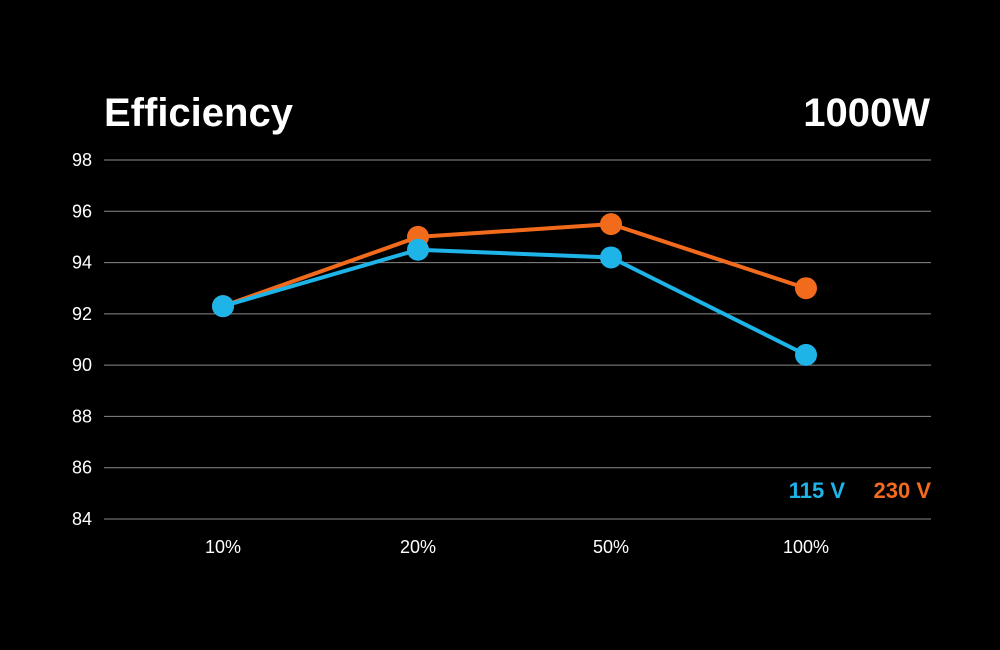  I want to click on y-tick-label: 94, so click(82, 263).